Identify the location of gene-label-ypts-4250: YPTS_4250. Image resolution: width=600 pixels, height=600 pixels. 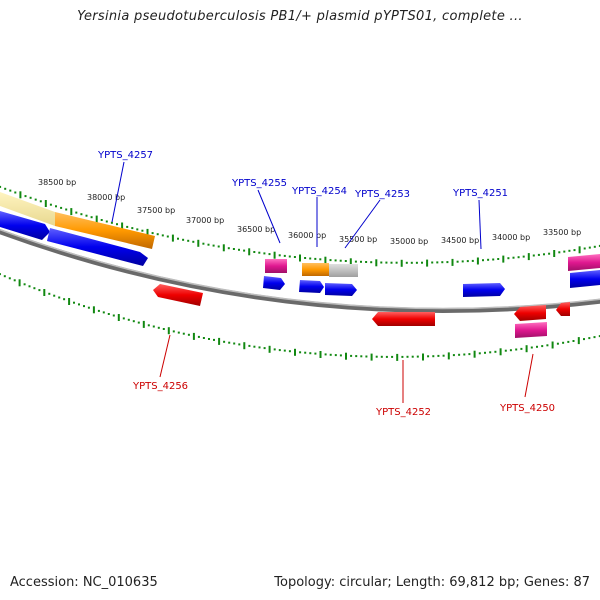
(527, 408).